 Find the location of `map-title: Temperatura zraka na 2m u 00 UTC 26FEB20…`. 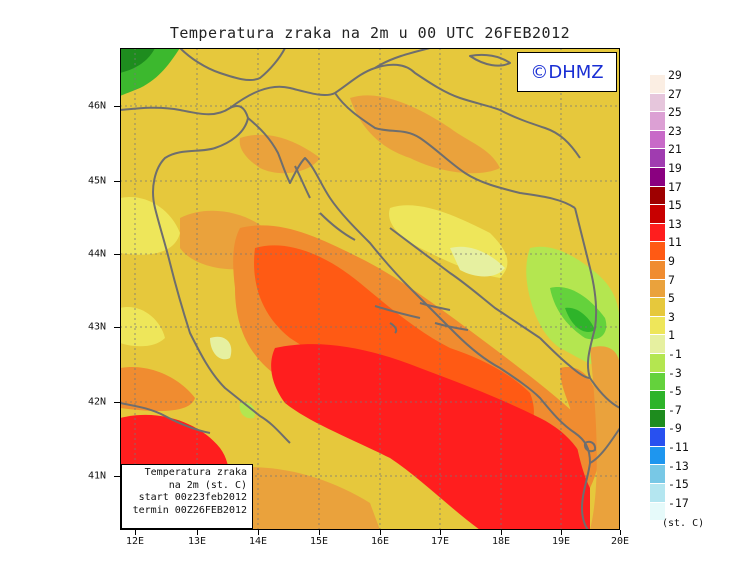

map-title: Temperatura zraka na 2m u 00 UTC 26FEB20… is located at coordinates (370, 33).